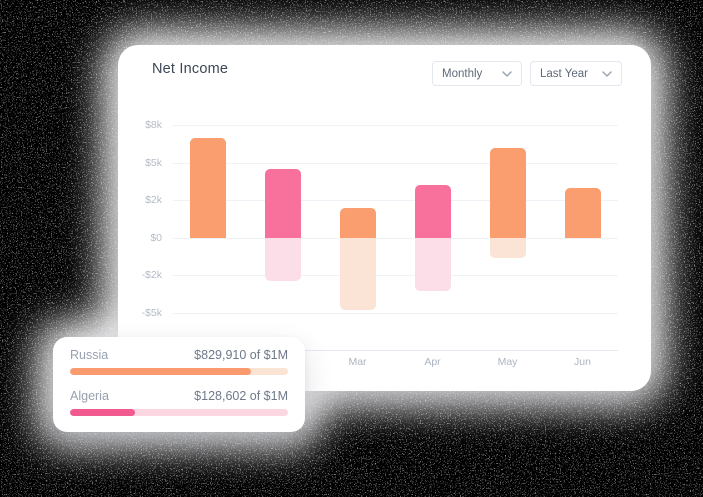 This screenshot has width=703, height=497. What do you see at coordinates (89, 355) in the screenshot?
I see `country-label: Russia` at bounding box center [89, 355].